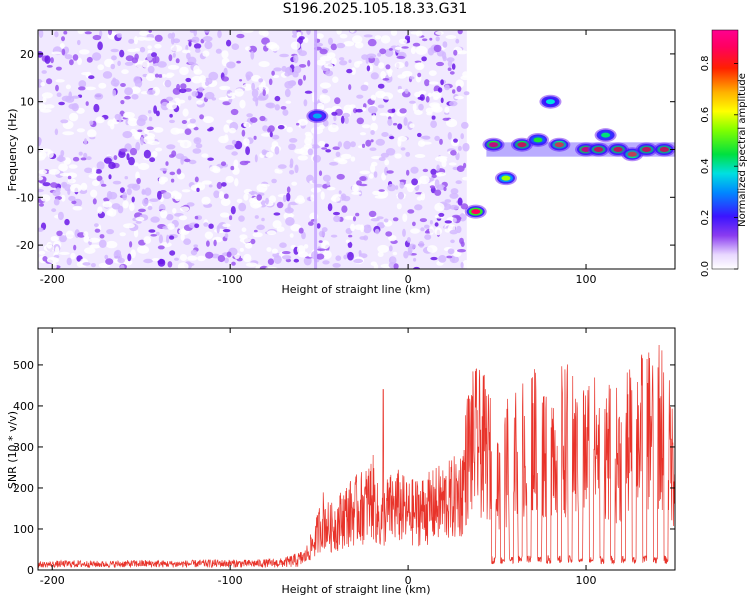  I want to click on colorbar-tick-label: 0.4, so click(705, 166).